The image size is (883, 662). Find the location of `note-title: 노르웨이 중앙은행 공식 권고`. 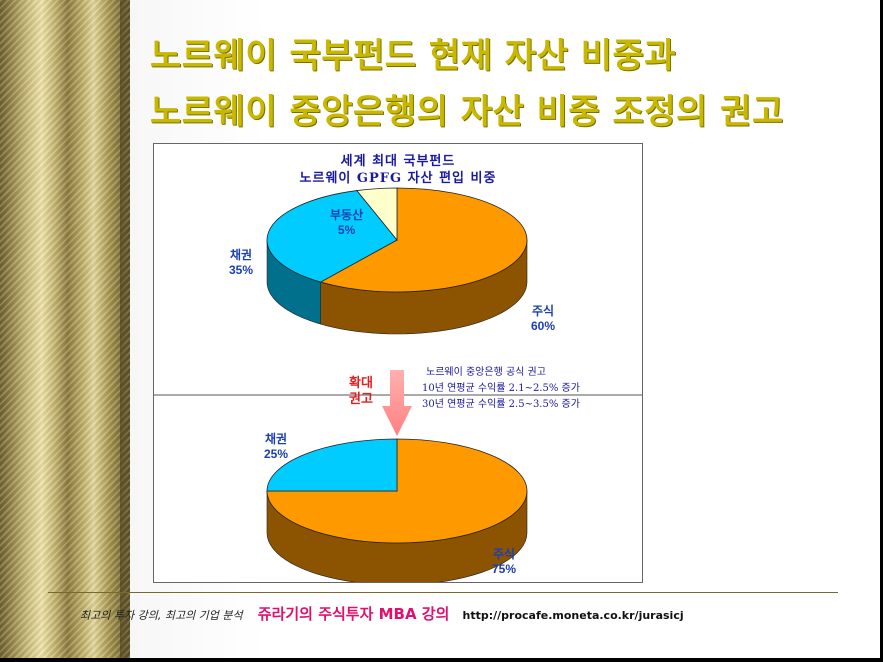

note-title: 노르웨이 중앙은행 공식 권고 is located at coordinates (486, 372).